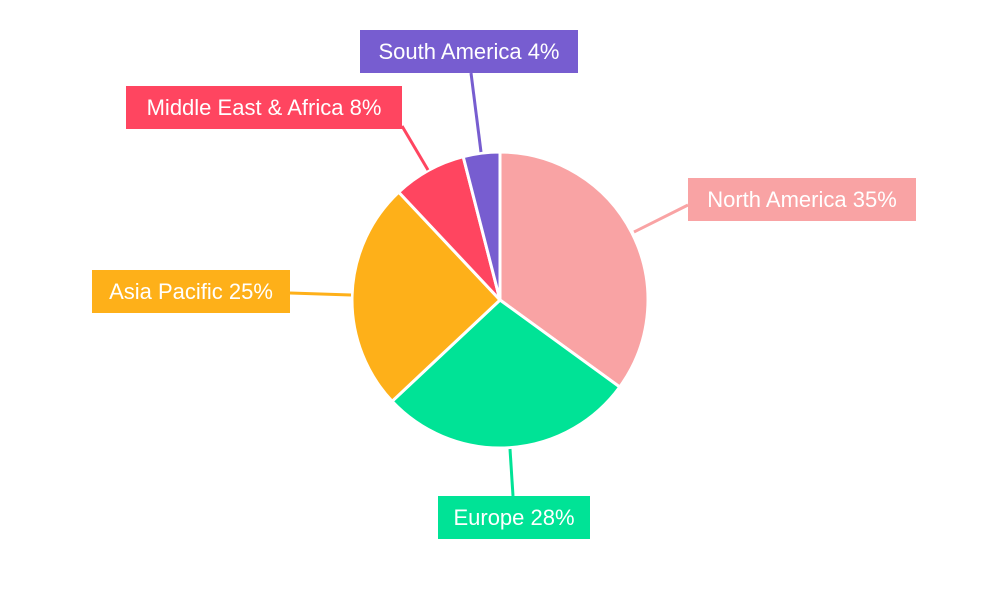  I want to click on data-label: Asia Pacific 25%, so click(191, 291).